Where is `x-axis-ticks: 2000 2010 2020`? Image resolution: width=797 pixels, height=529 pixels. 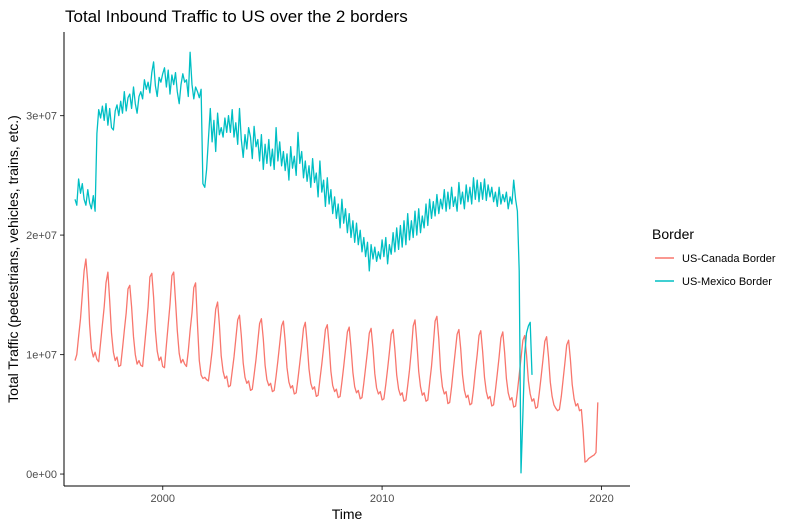
x-axis-ticks: 2000 2010 2020 is located at coordinates (381, 495).